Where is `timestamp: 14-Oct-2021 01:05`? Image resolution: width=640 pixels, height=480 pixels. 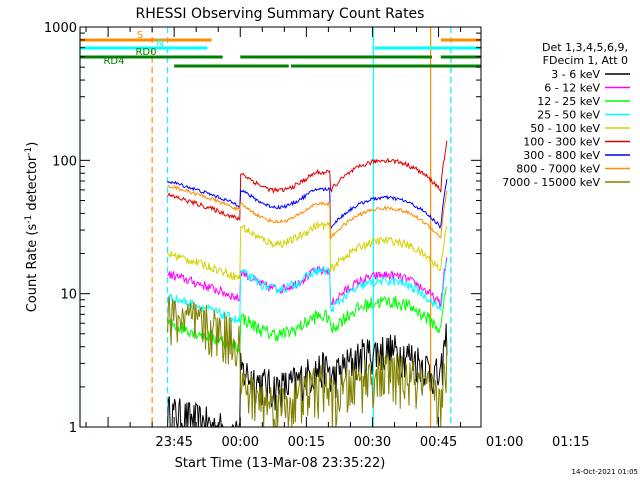 timestamp: 14-Oct-2021 01:05 is located at coordinates (605, 472).